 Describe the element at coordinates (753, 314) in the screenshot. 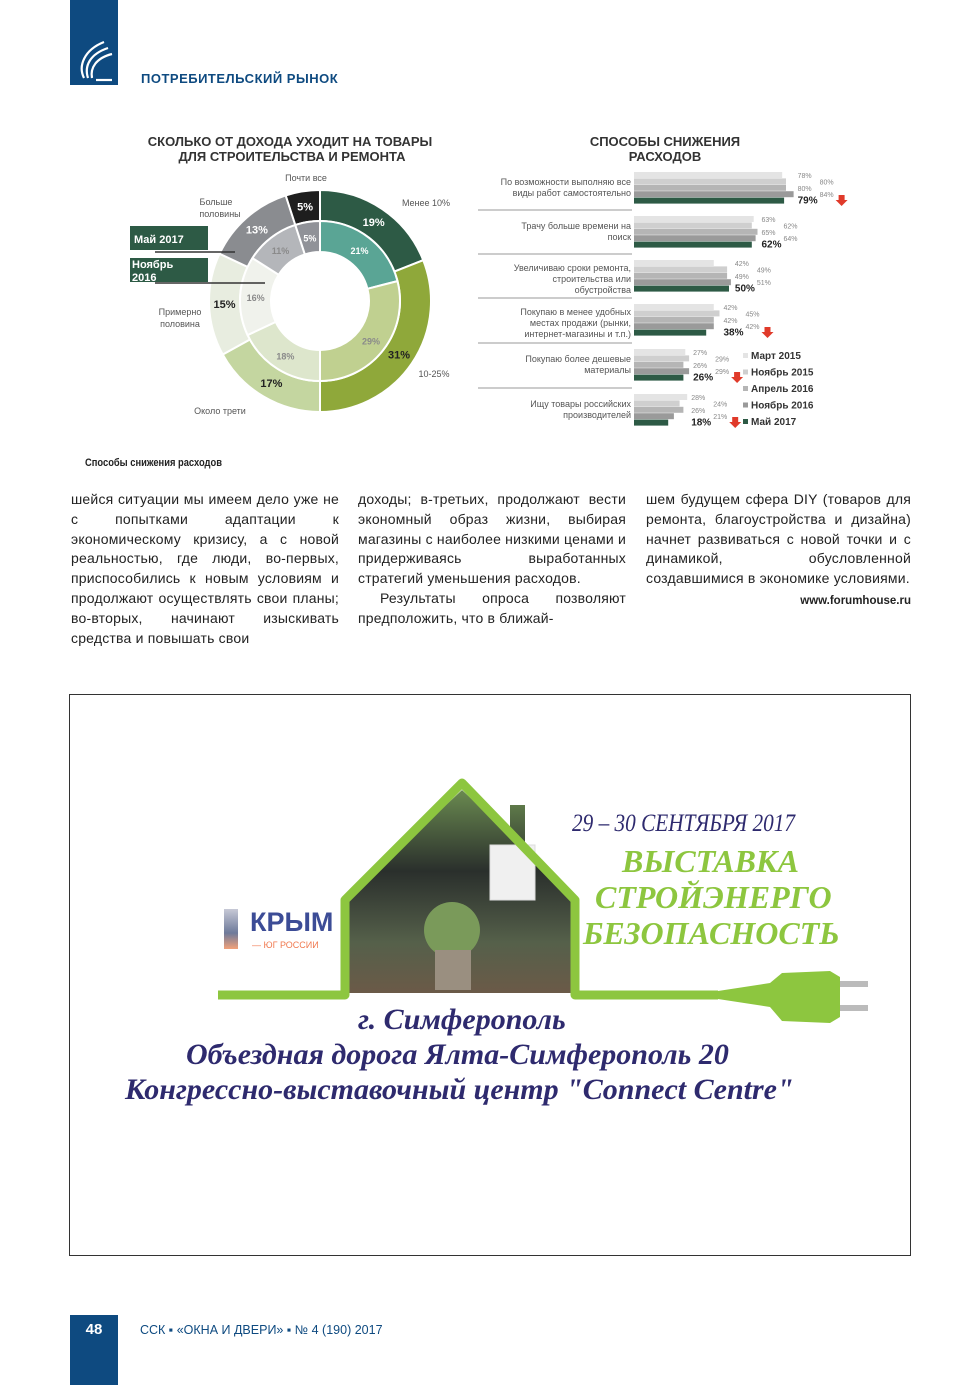

I see `bar-value-label: 45%` at that location.